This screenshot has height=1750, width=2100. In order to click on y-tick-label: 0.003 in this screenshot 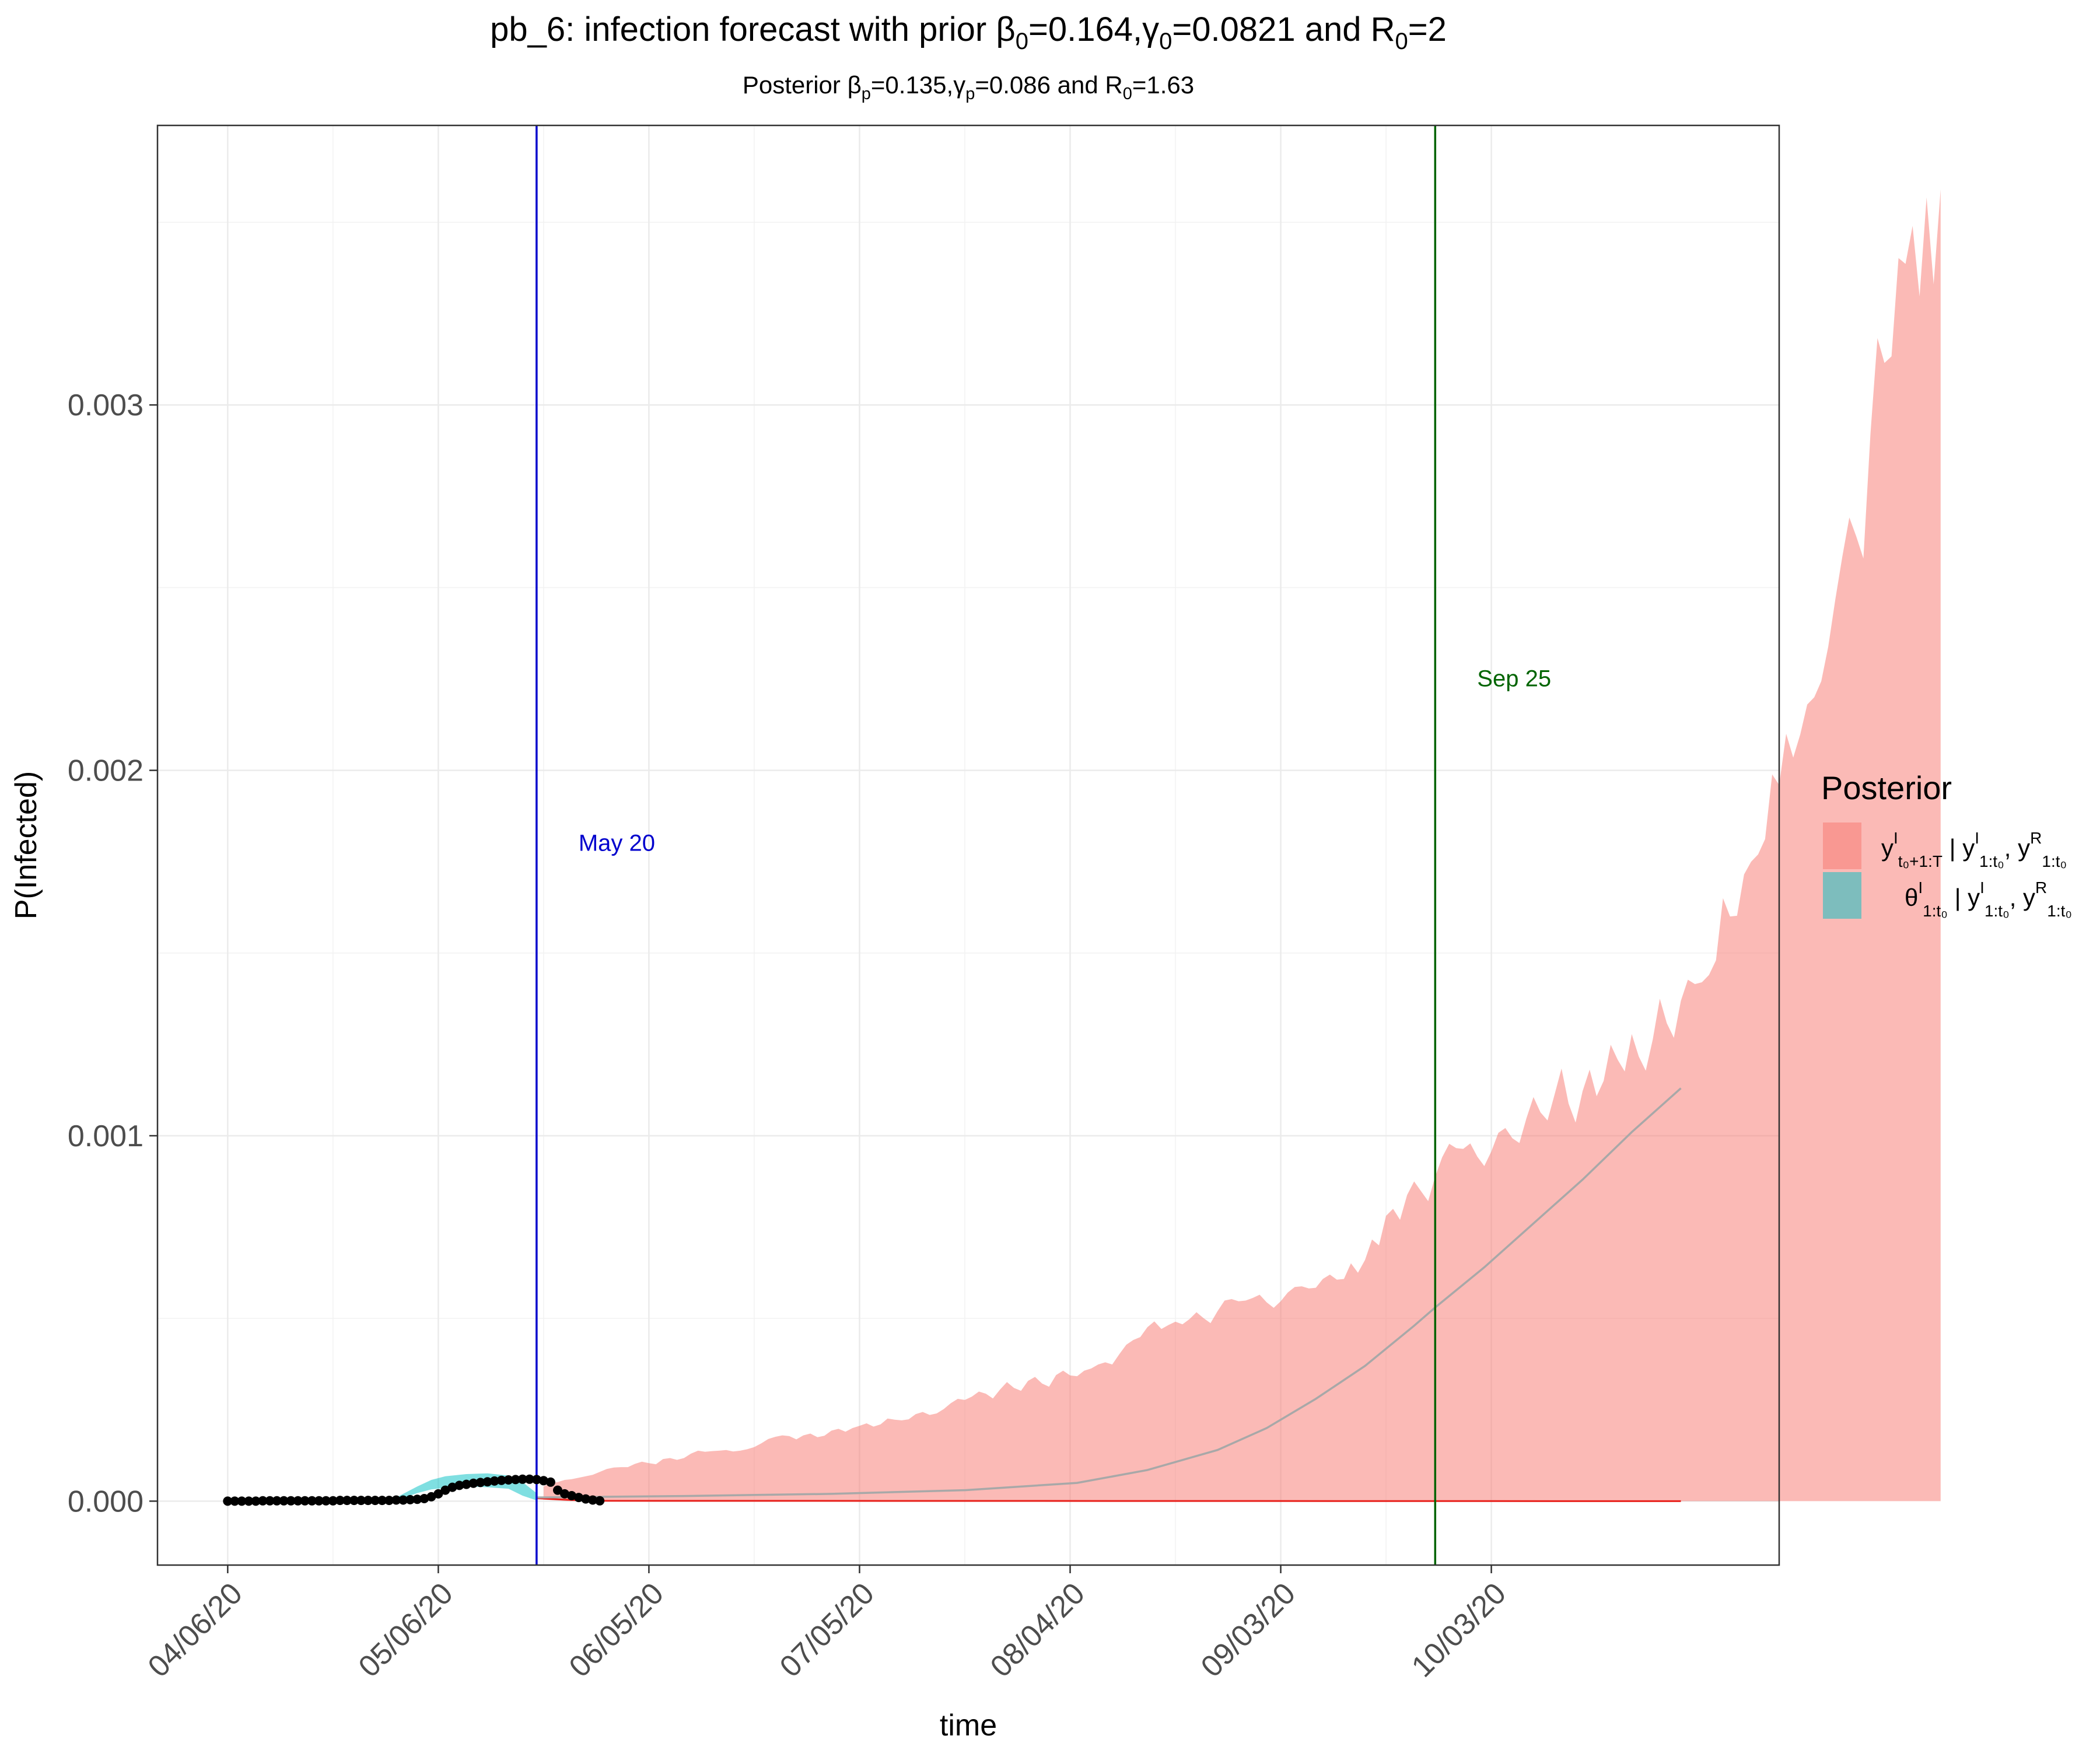, I will do `click(106, 405)`.